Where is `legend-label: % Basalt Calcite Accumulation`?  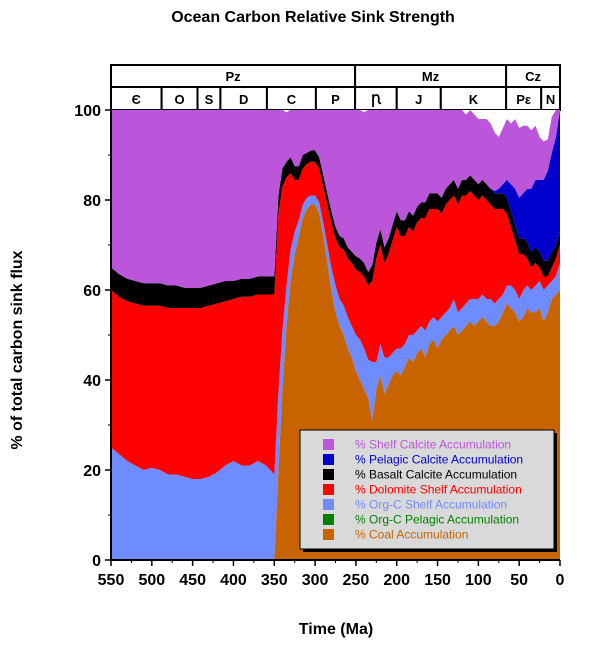
legend-label: % Basalt Calcite Accumulation is located at coordinates (436, 475).